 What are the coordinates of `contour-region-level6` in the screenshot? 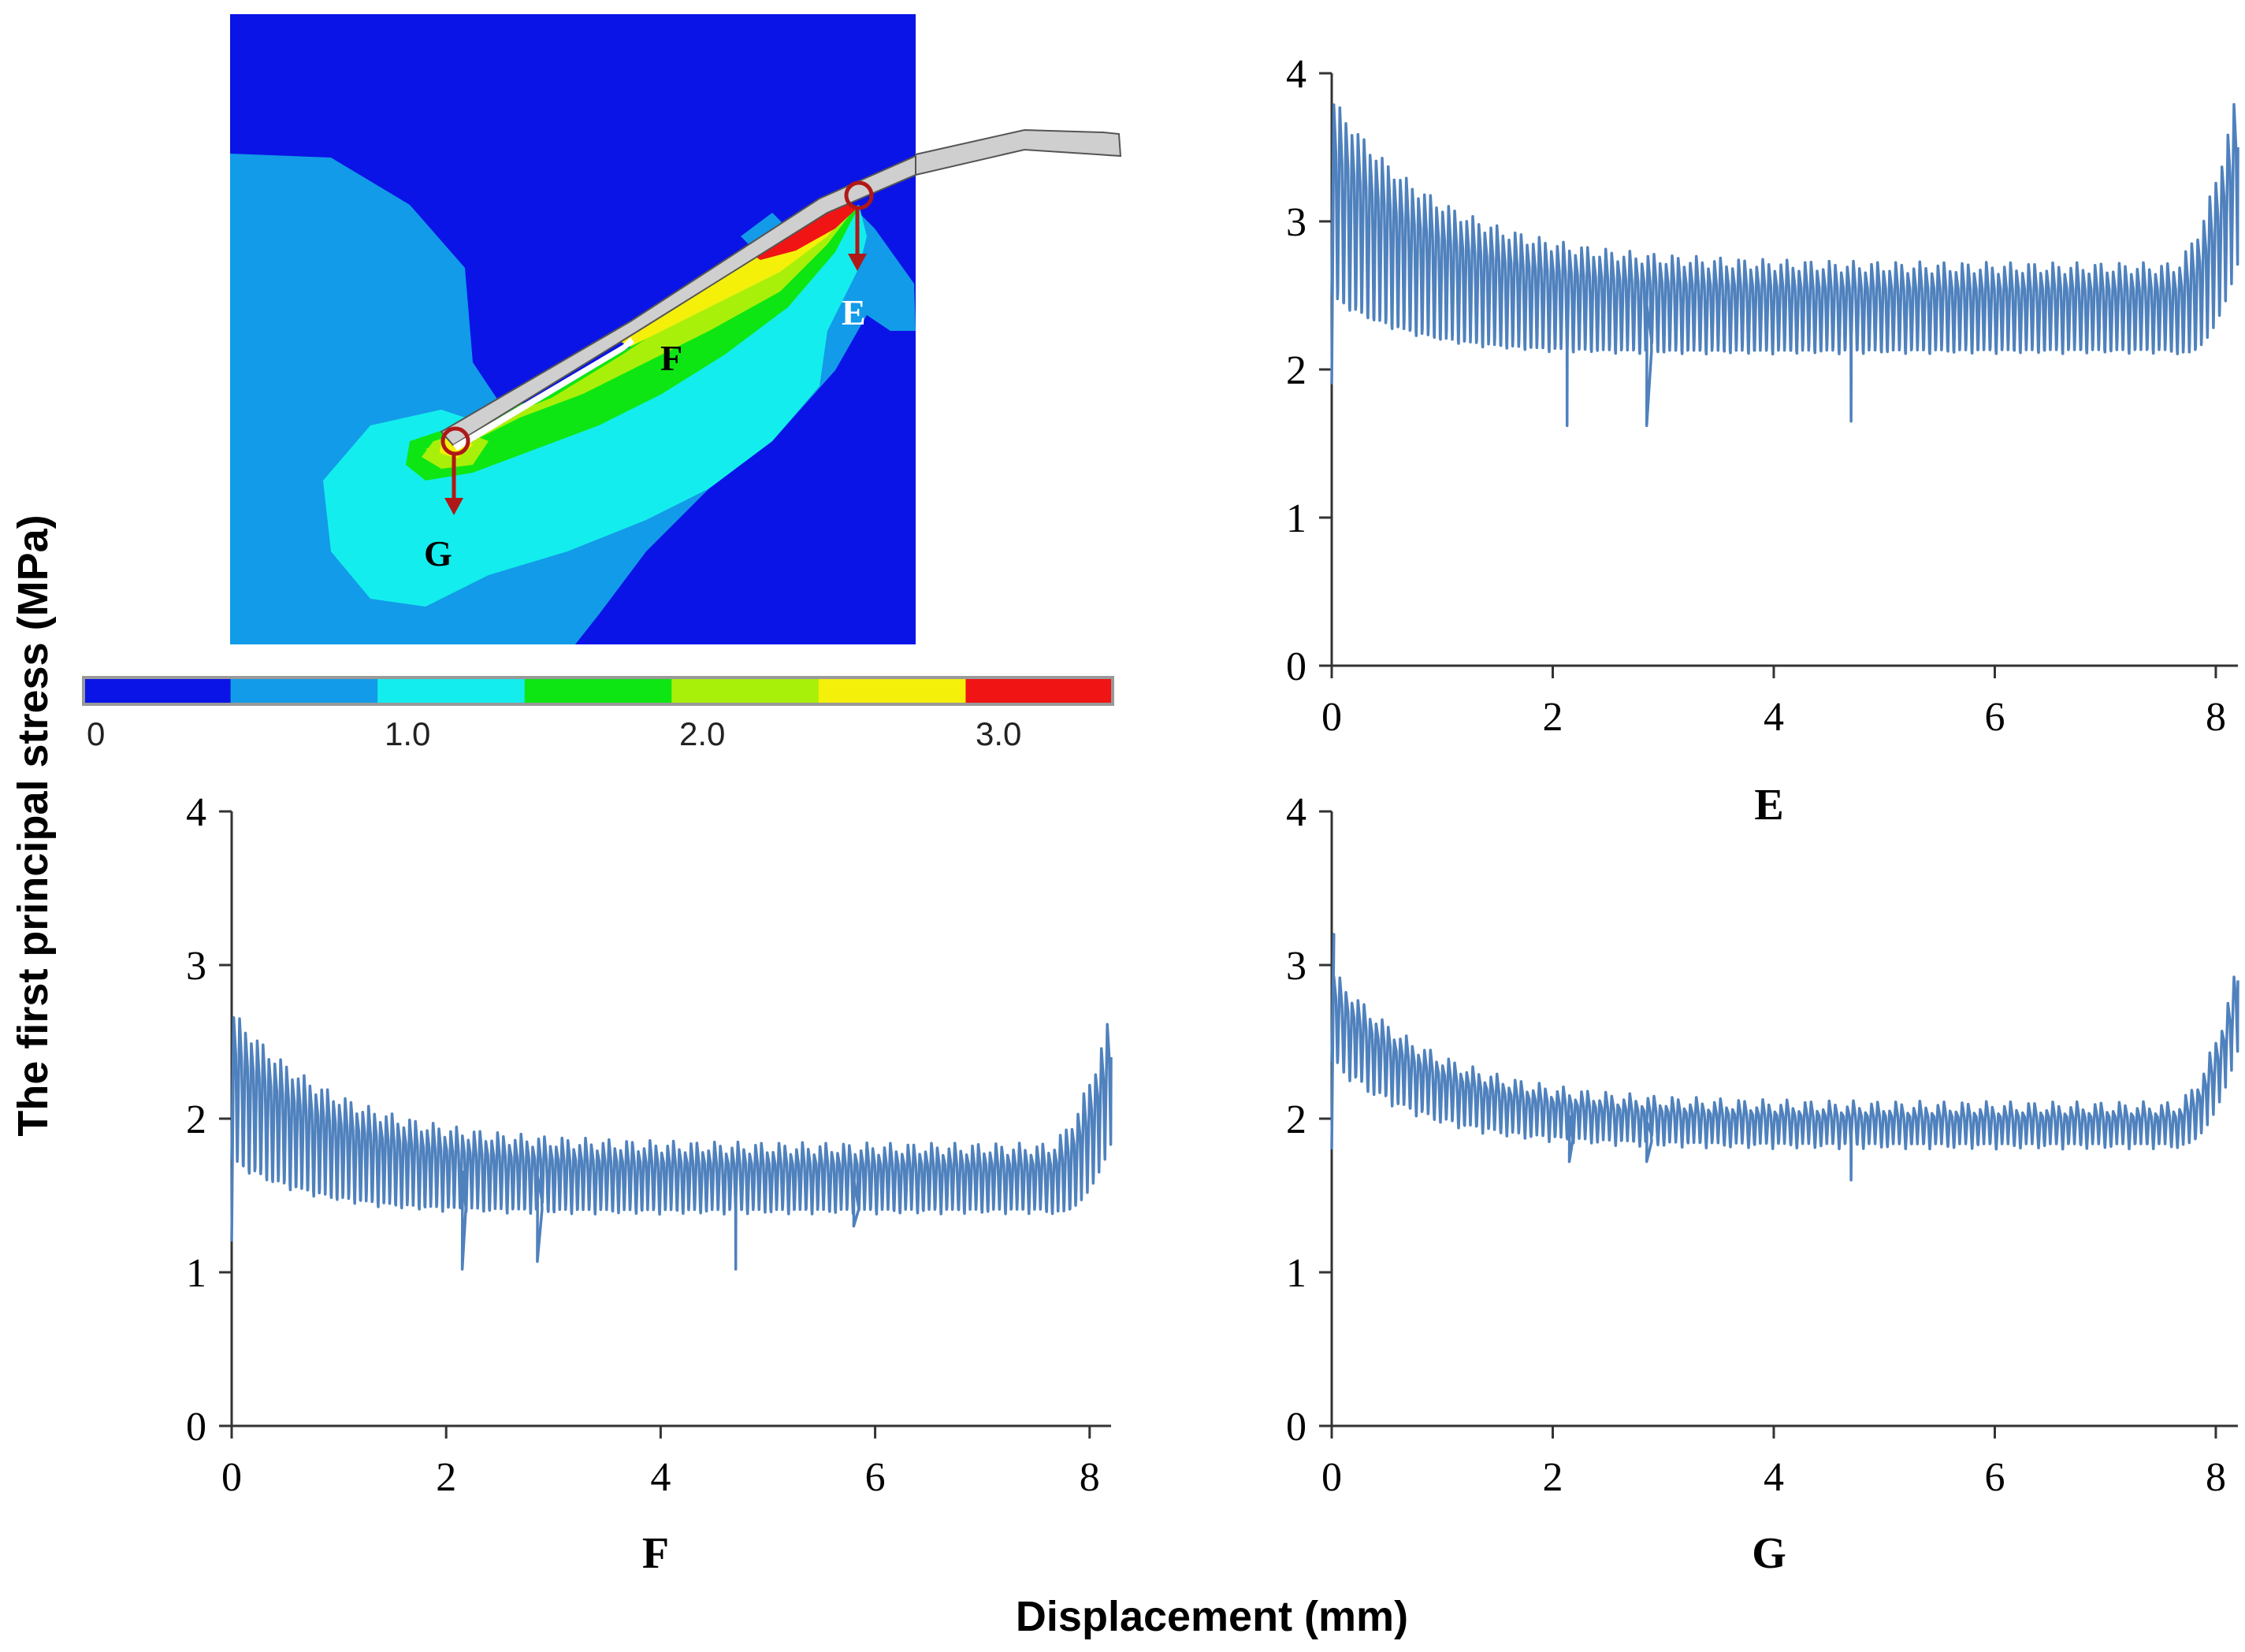 It's located at (804, 231).